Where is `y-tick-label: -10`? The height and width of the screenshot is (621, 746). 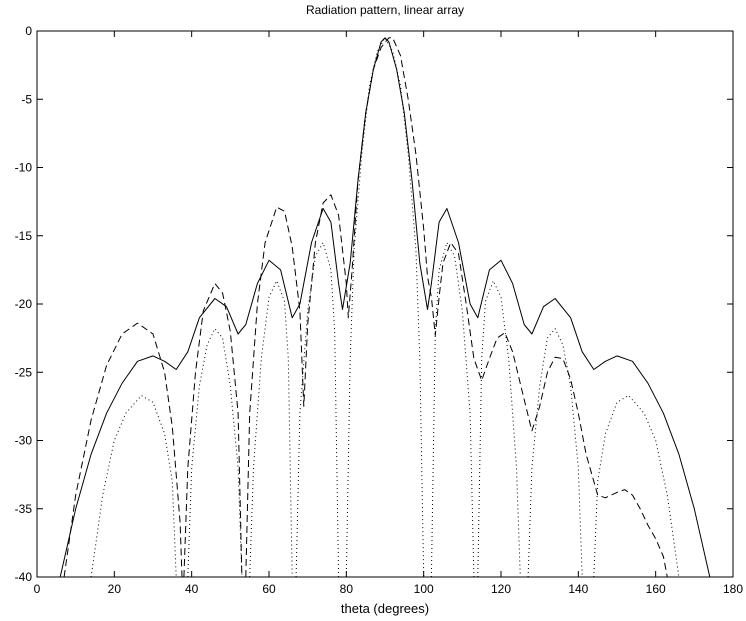
y-tick-label: -10 is located at coordinates (24, 168).